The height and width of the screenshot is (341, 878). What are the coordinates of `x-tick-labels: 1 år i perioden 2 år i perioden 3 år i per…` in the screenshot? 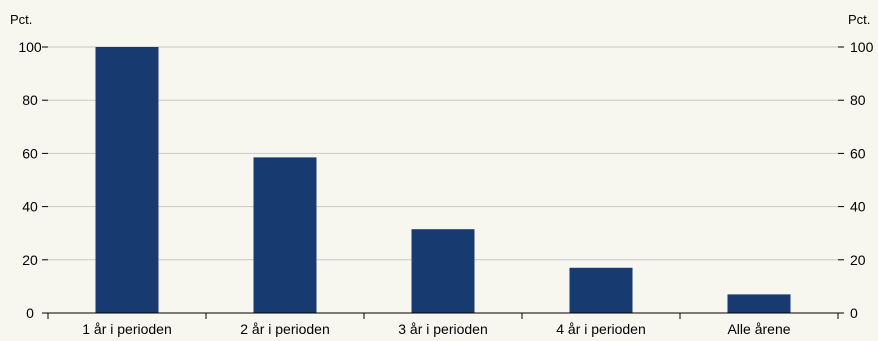 It's located at (436, 329).